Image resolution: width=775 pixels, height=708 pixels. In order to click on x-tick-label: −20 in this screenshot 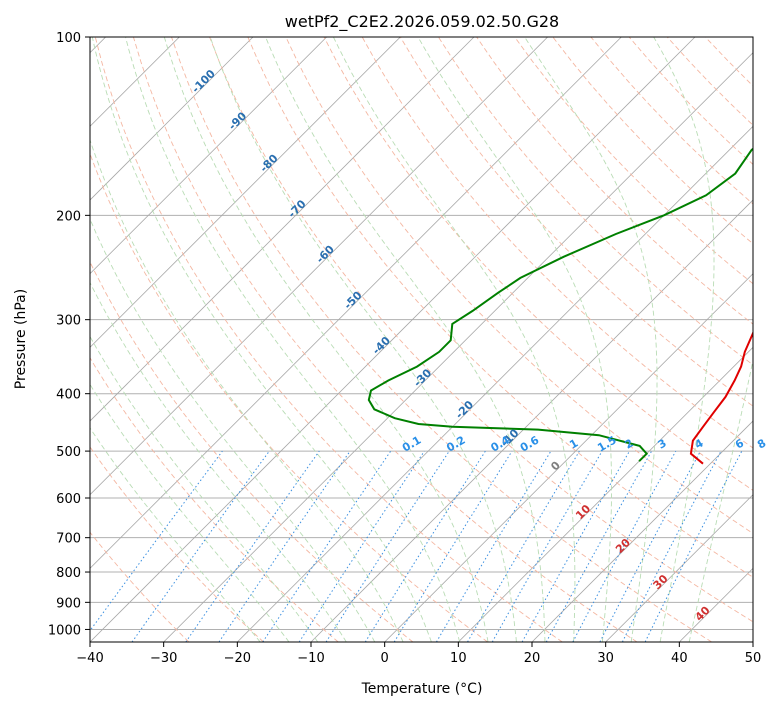, I will do `click(237, 658)`.